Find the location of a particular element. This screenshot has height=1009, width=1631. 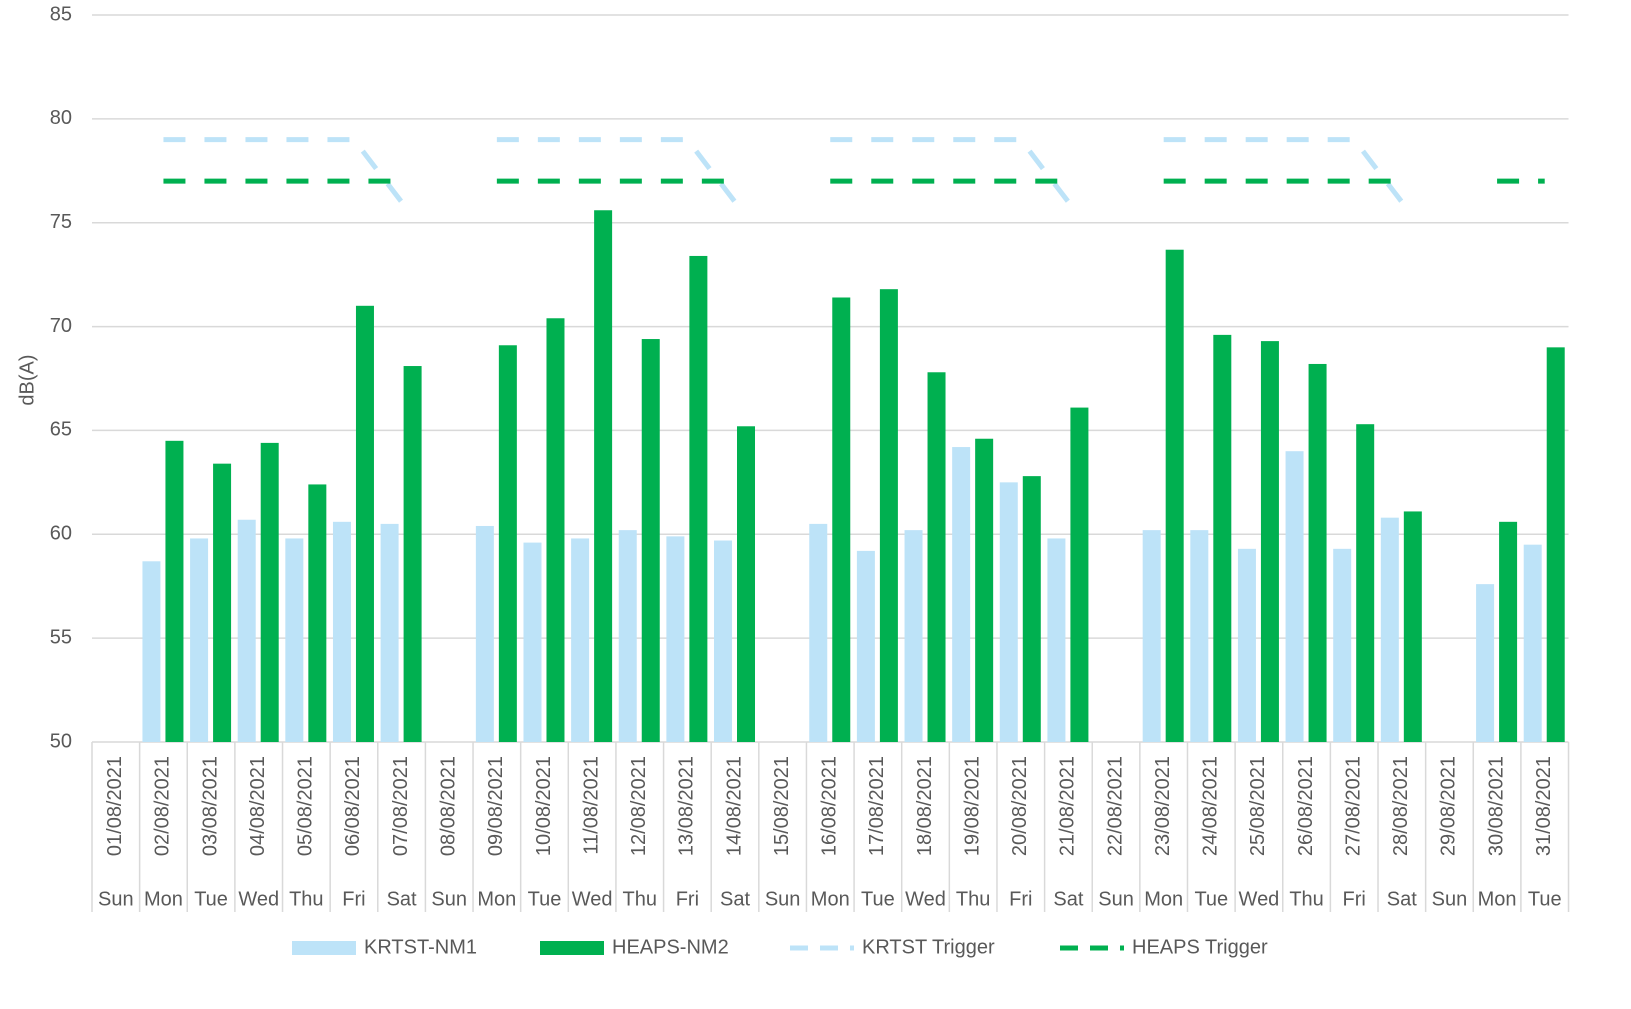

legend-label: KRTST-NM1 is located at coordinates (420, 947).